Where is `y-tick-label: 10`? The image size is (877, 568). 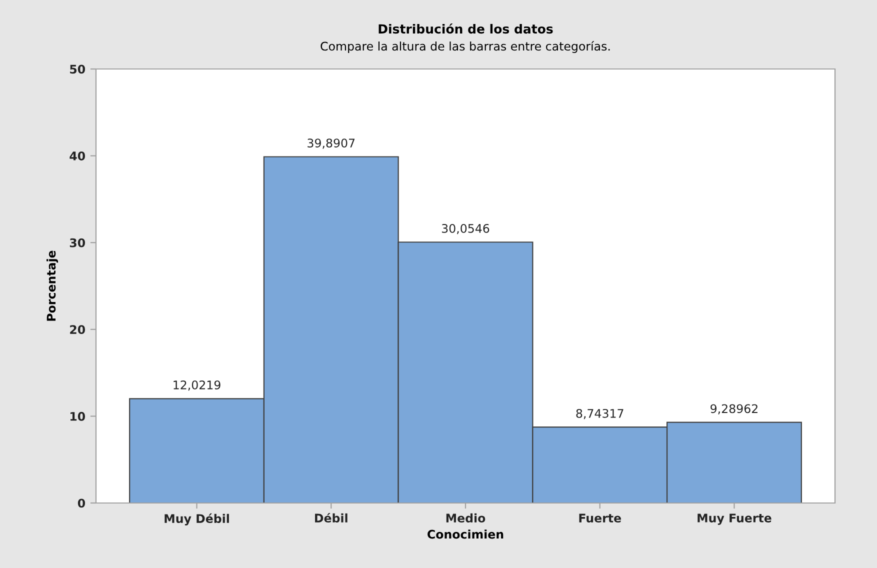
y-tick-label: 10 is located at coordinates (78, 416).